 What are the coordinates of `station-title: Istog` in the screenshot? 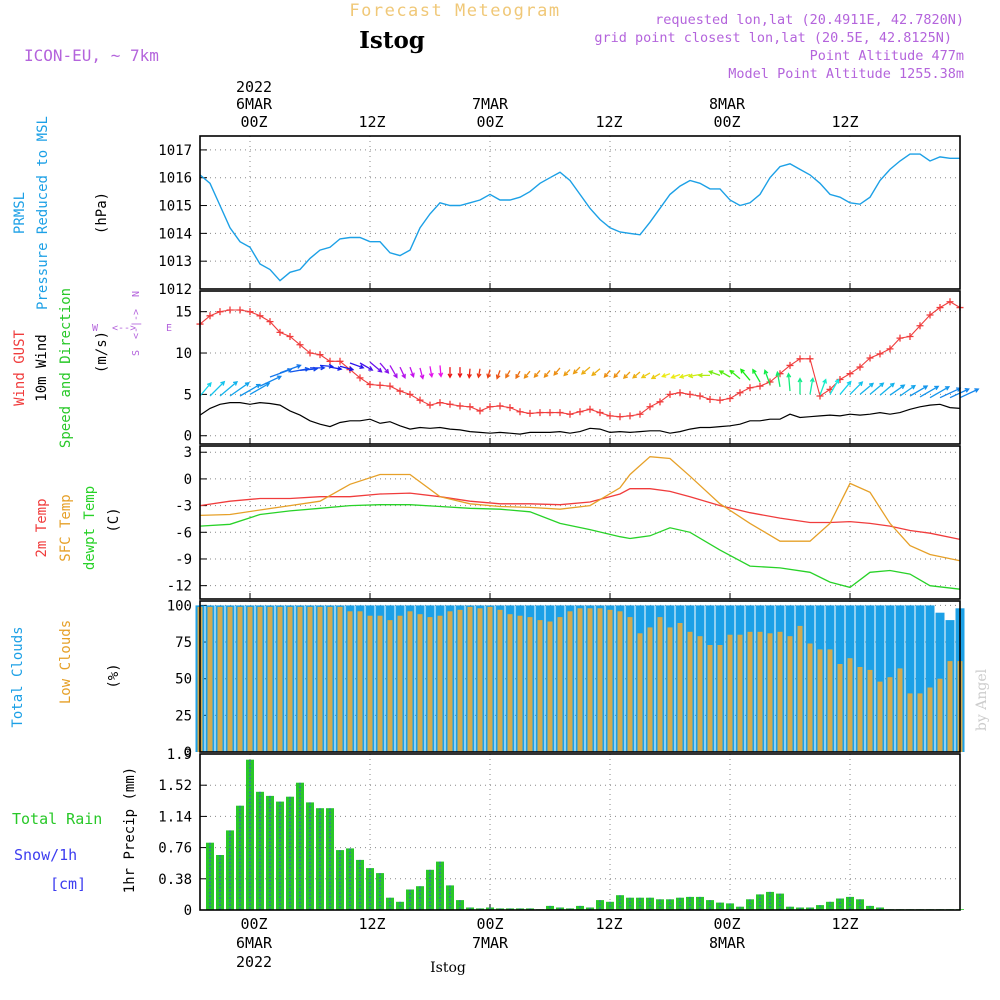 It's located at (392, 40).